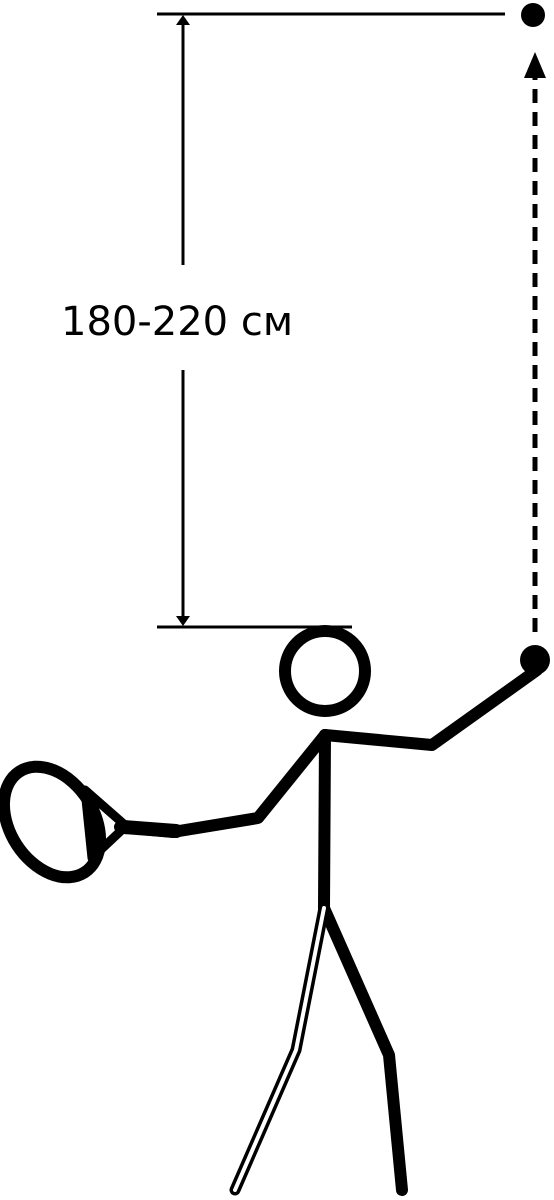  What do you see at coordinates (105, 824) in the screenshot?
I see `racket-throat` at bounding box center [105, 824].